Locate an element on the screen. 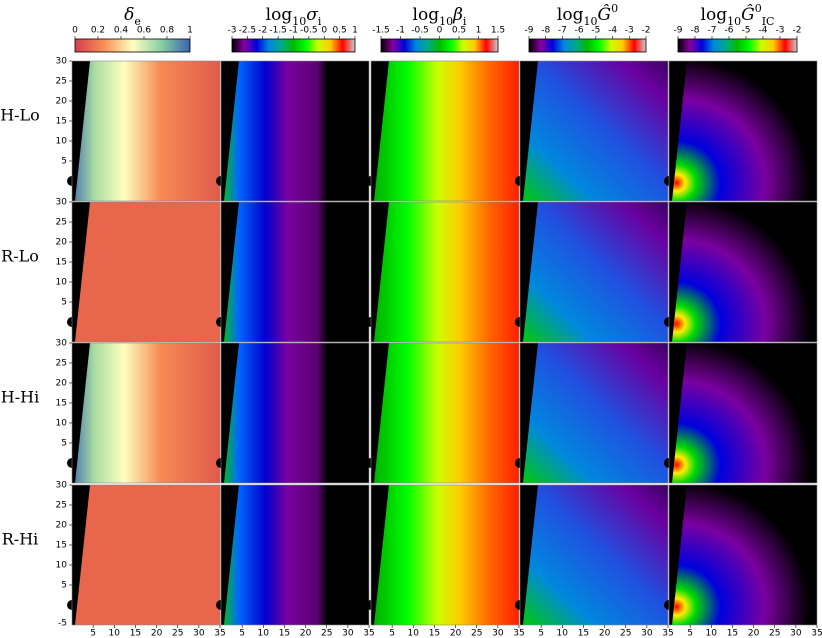 The width and height of the screenshot is (822, 638). y-tick-label: 10 is located at coordinates (62, 142).